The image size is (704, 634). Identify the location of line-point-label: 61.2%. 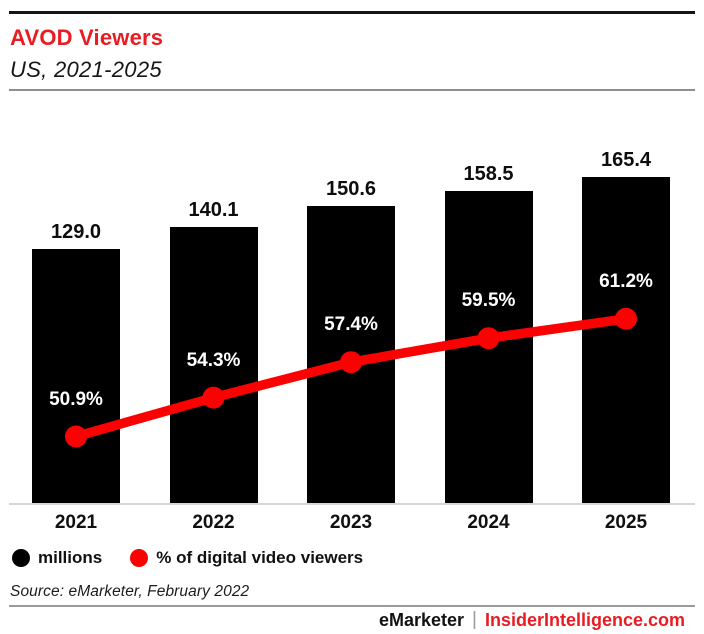
(626, 281).